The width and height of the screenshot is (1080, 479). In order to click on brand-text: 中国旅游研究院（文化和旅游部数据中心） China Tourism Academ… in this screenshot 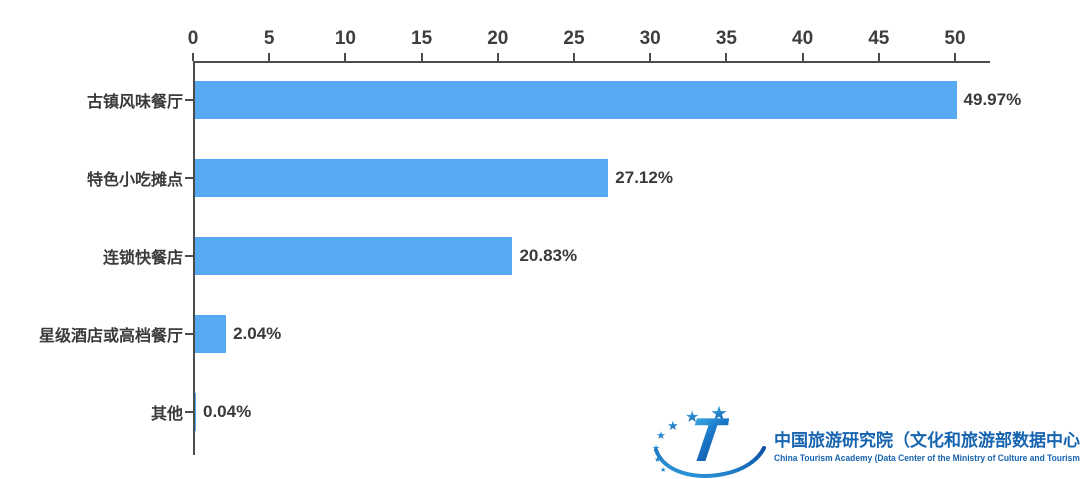, I will do `click(927, 444)`.